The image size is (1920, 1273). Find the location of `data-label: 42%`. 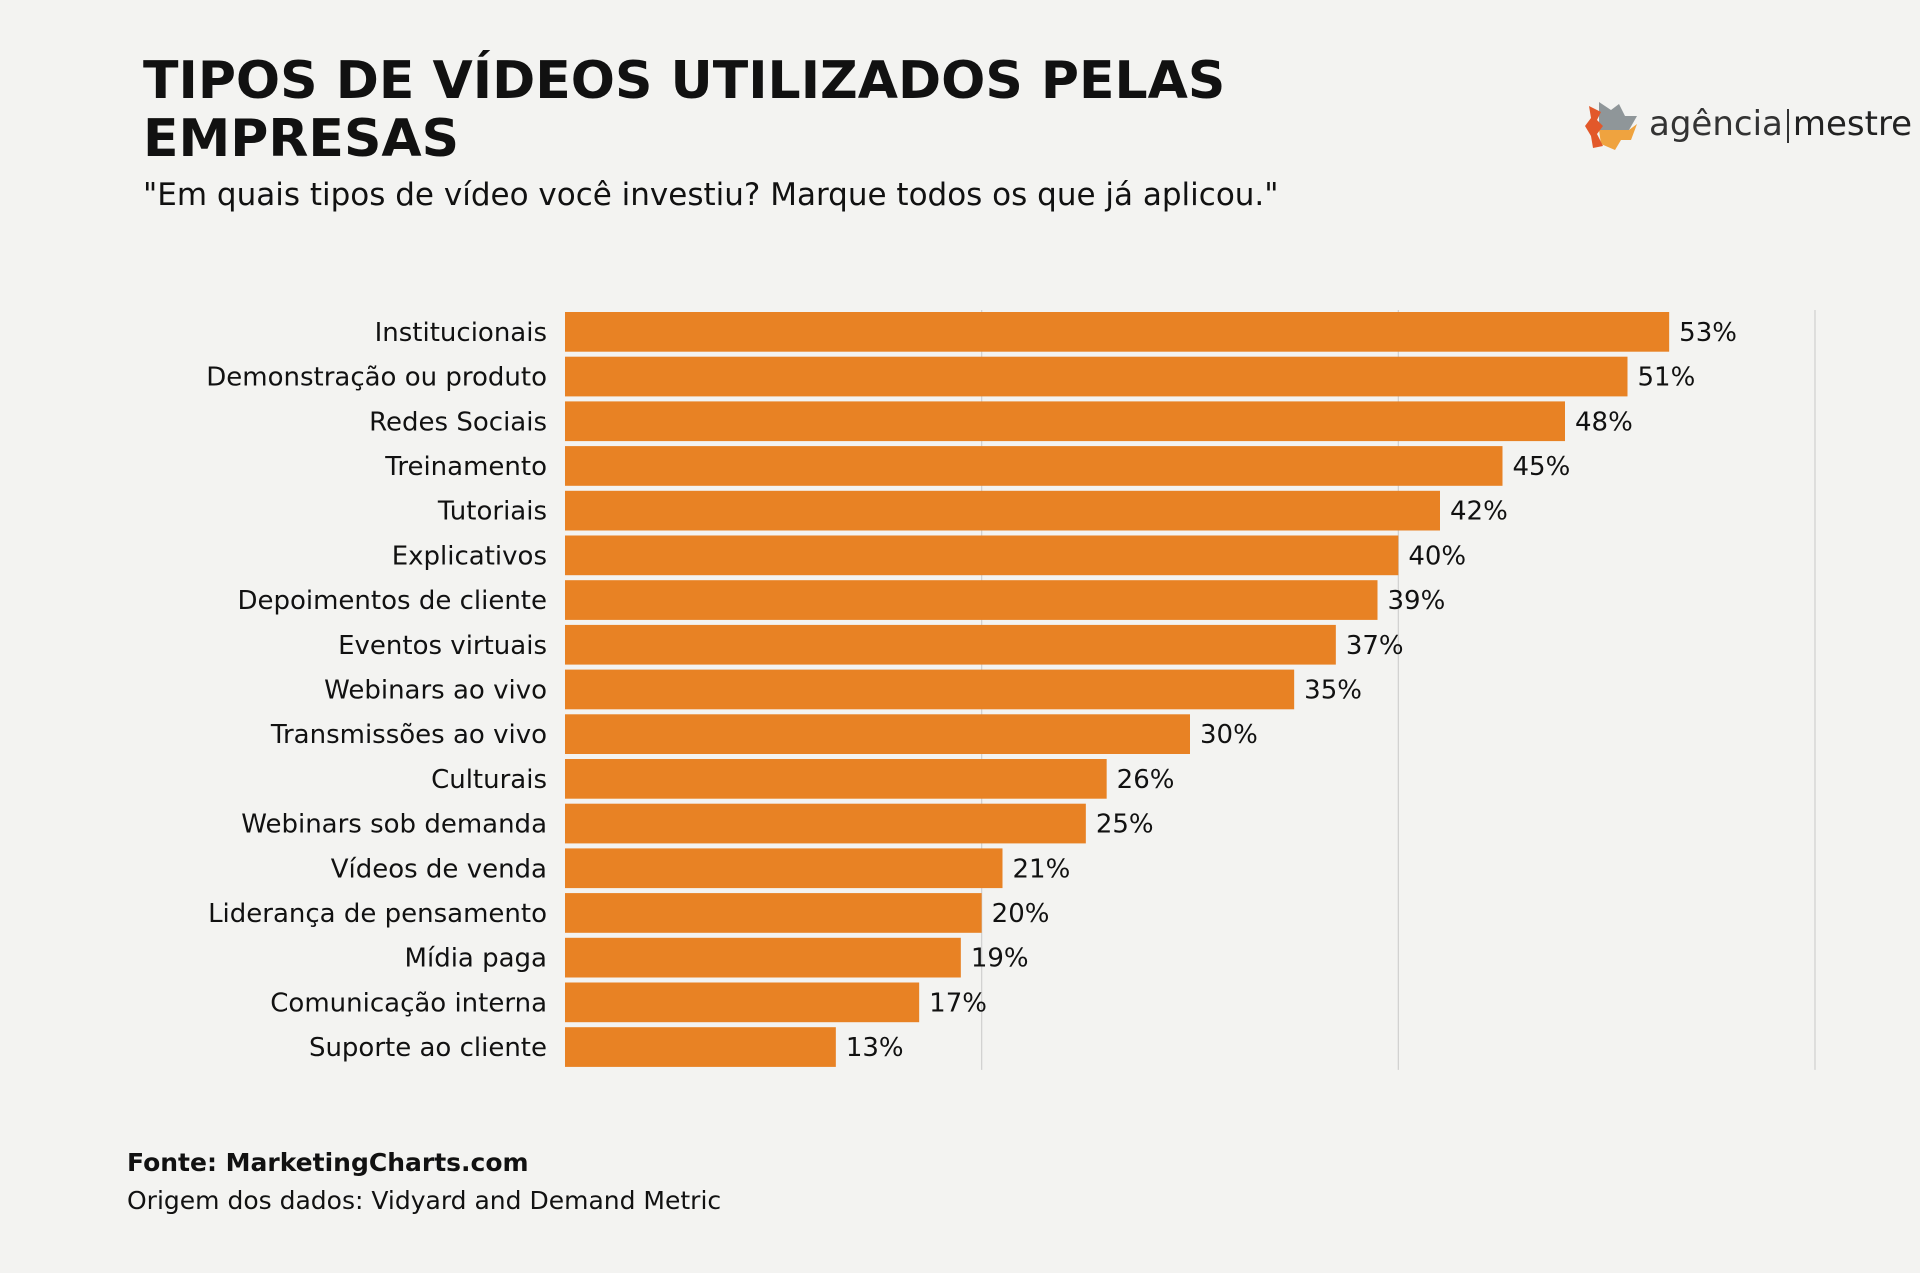

data-label: 42% is located at coordinates (1479, 512).